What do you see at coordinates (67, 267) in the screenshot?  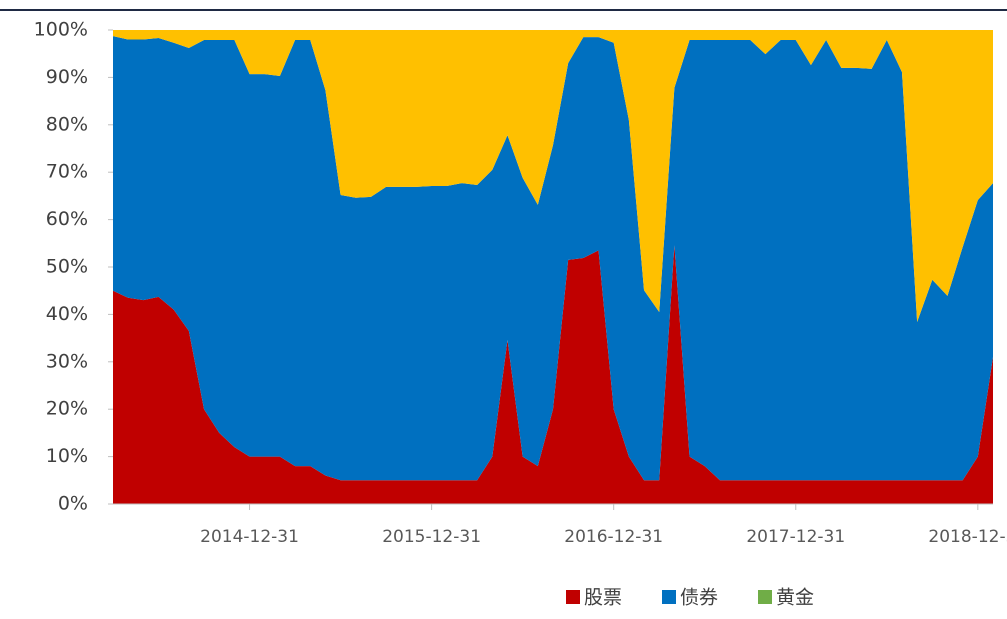 I see `y-tick-label: 50%` at bounding box center [67, 267].